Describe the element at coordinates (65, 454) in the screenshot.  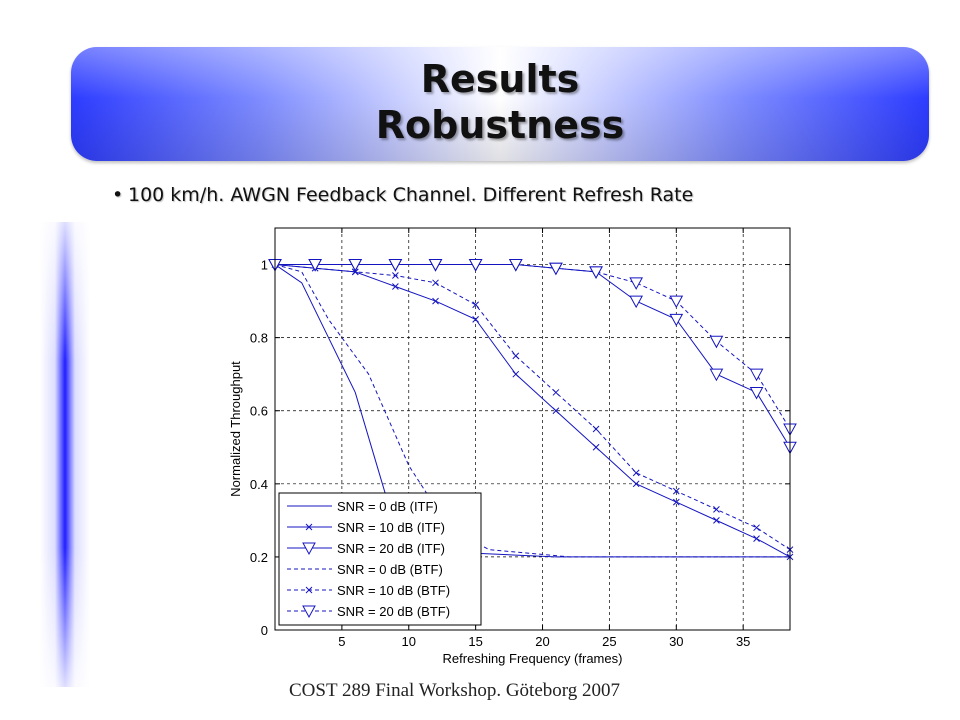
I see `left-decorative-bar` at that location.